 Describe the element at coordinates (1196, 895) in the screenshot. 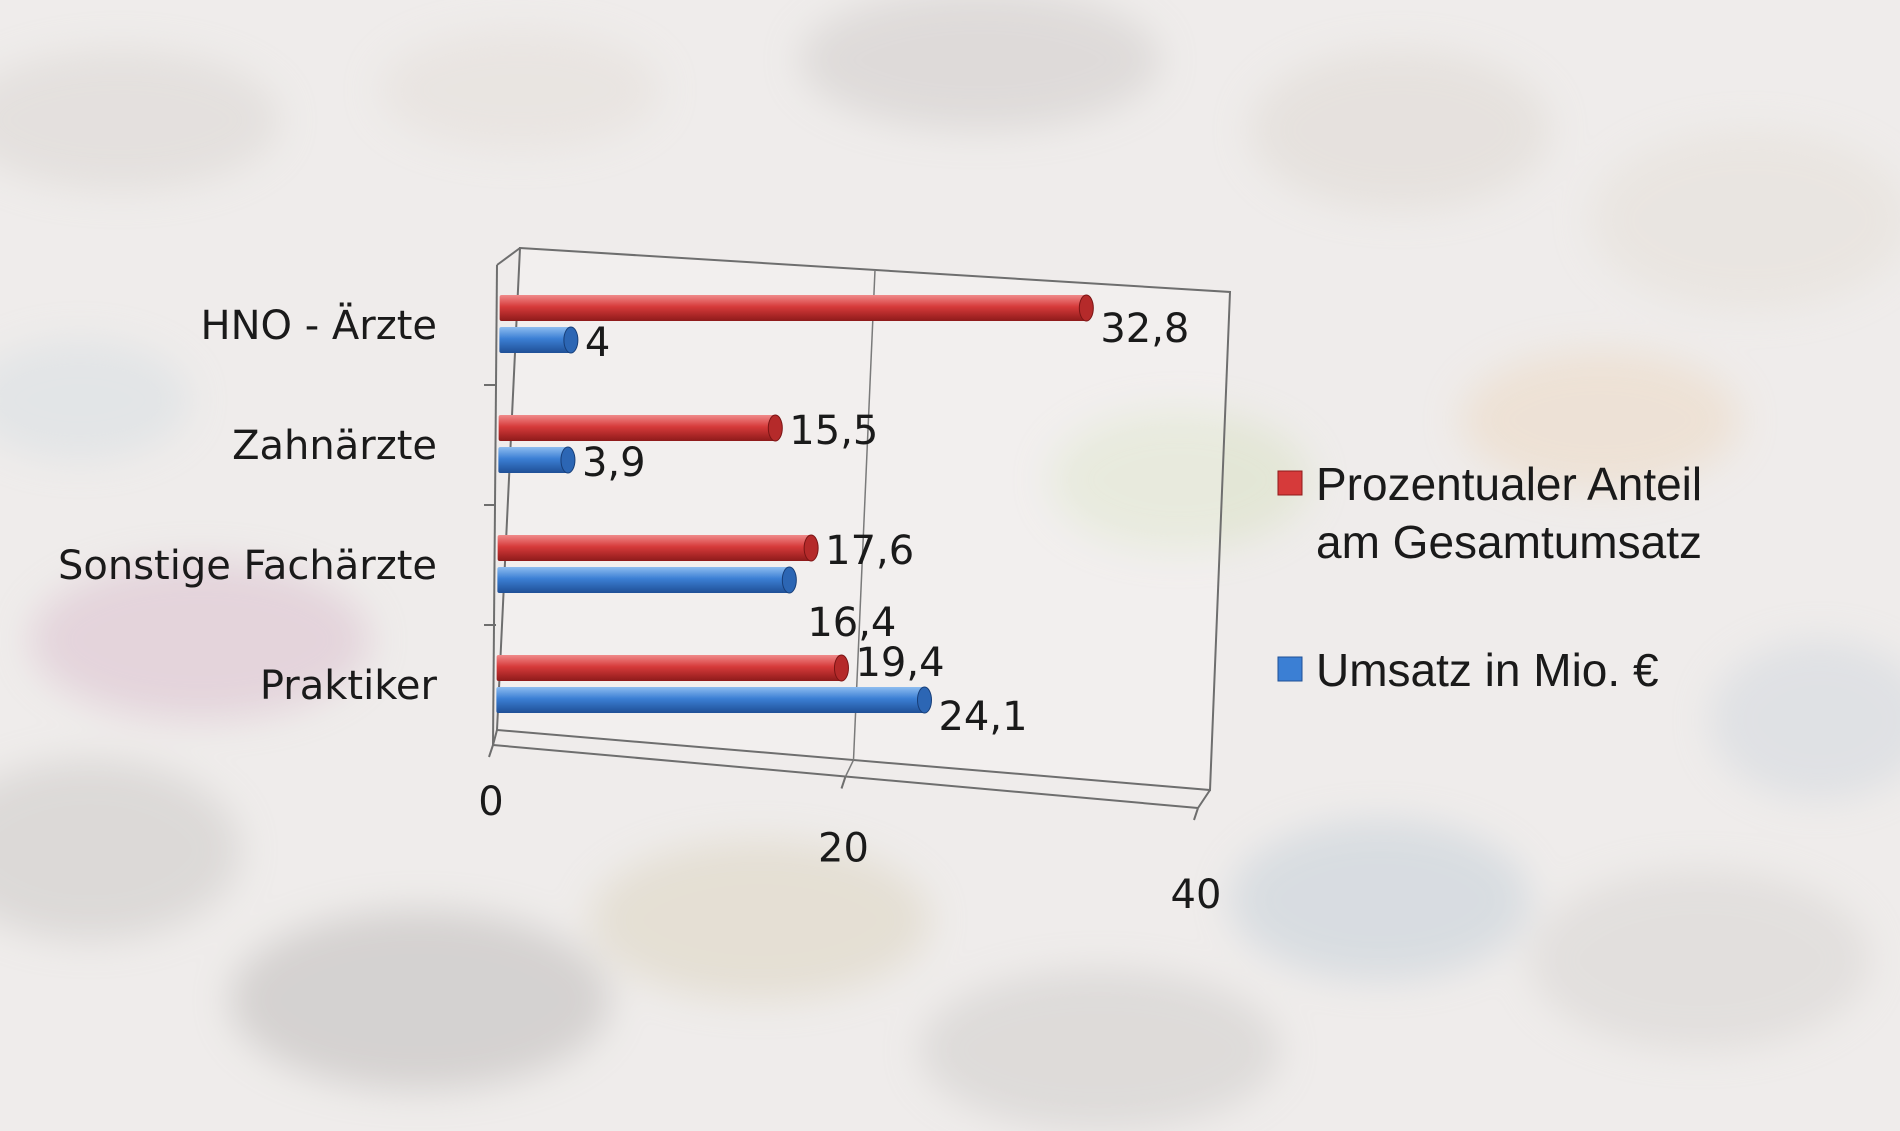

I see `x-tick-label-2: 40` at that location.